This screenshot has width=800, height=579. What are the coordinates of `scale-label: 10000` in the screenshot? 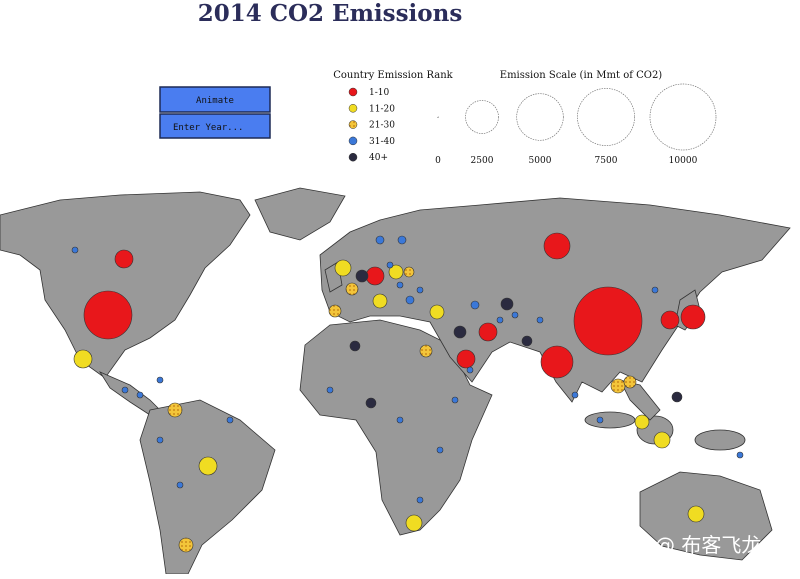 It's located at (683, 161).